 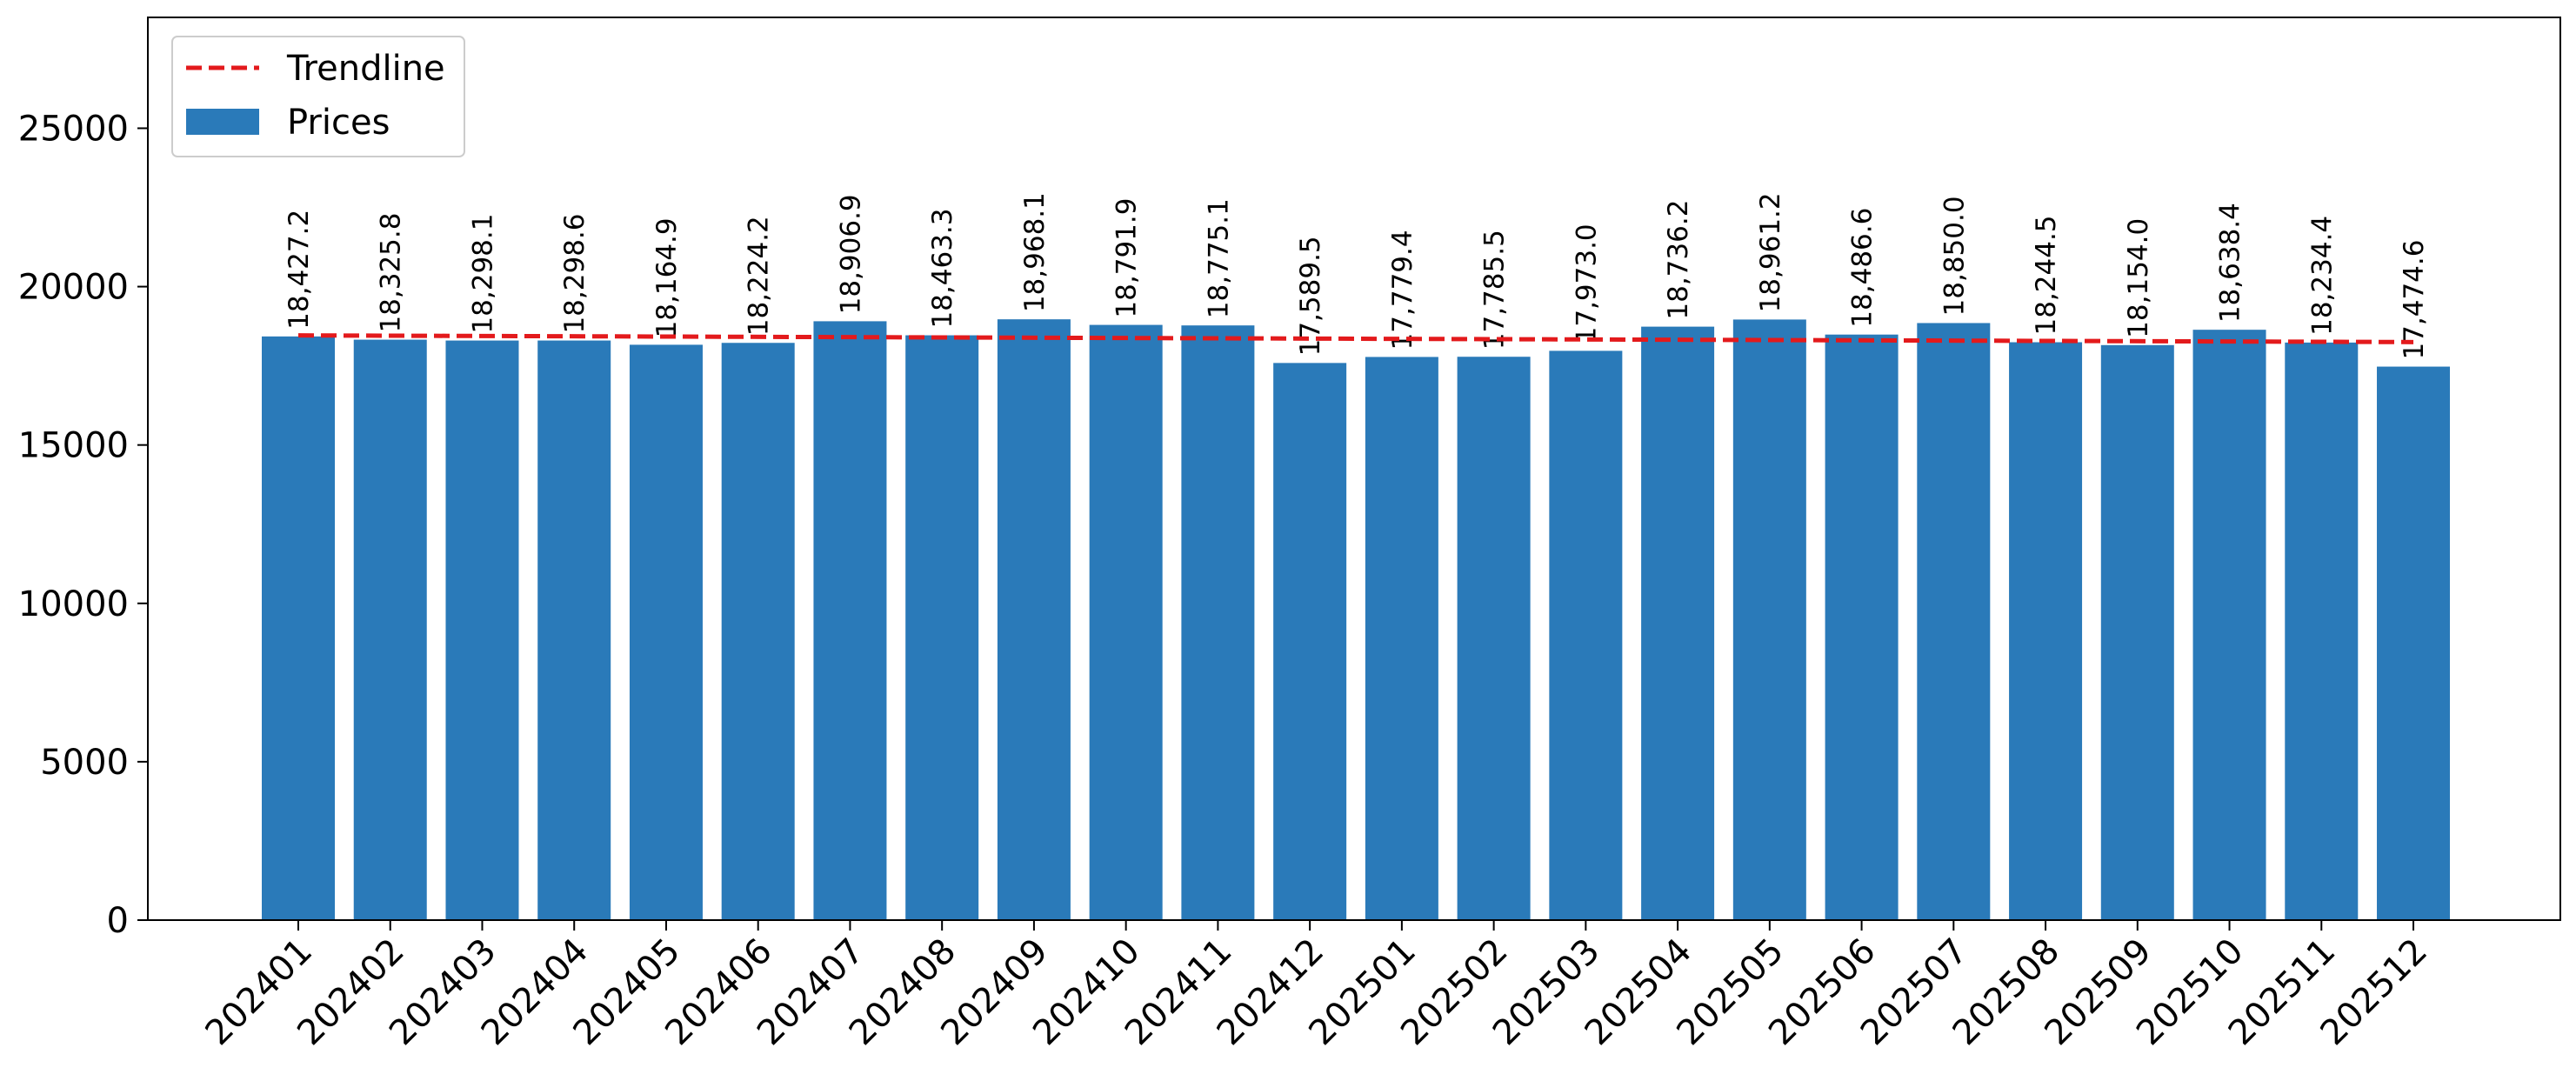 I want to click on data-label-202407: 18,906.9, so click(x=850, y=254).